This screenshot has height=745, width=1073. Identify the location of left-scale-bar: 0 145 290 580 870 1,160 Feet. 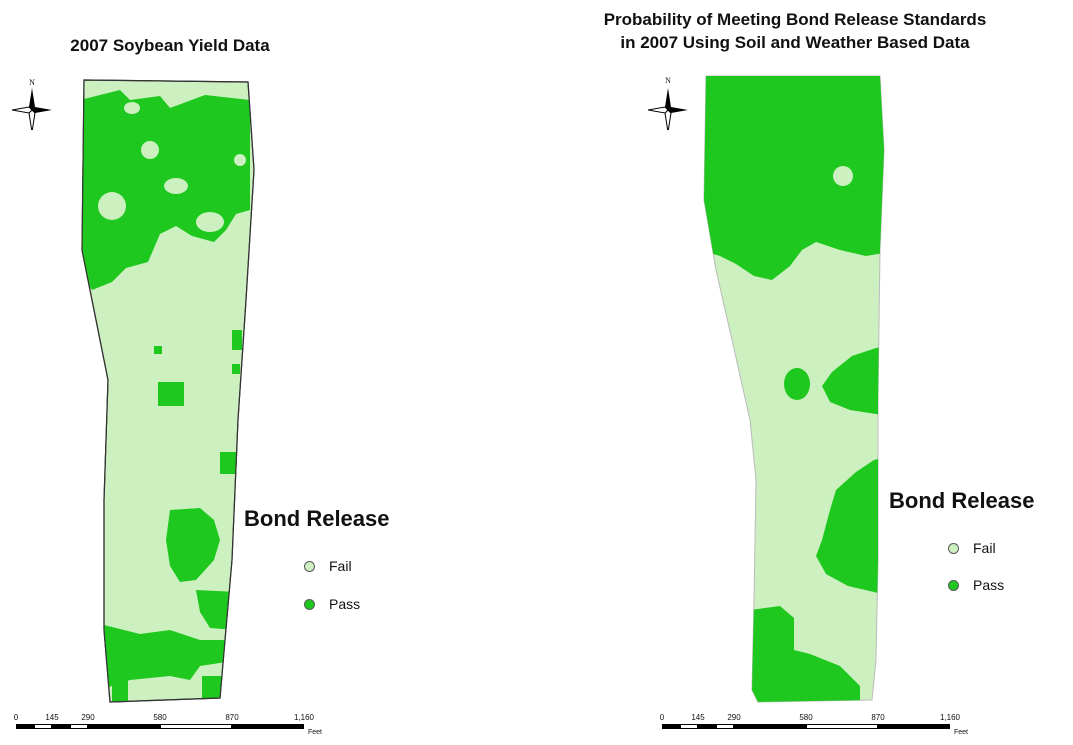
(176, 729).